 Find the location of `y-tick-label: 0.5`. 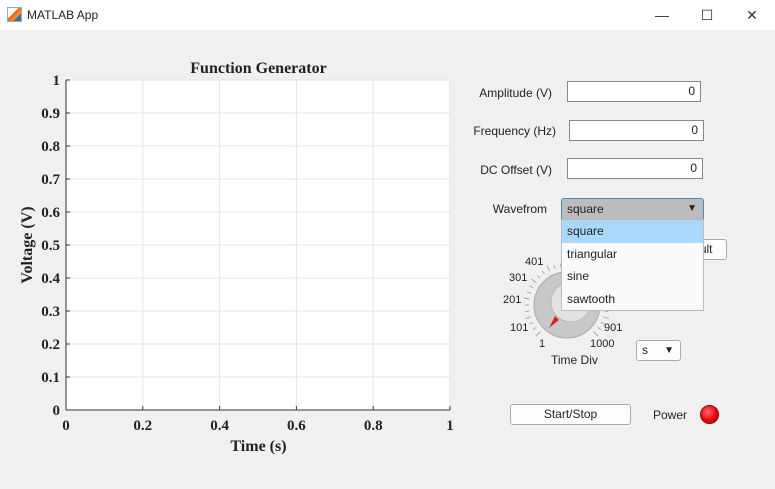

y-tick-label: 0.5 is located at coordinates (50, 246).